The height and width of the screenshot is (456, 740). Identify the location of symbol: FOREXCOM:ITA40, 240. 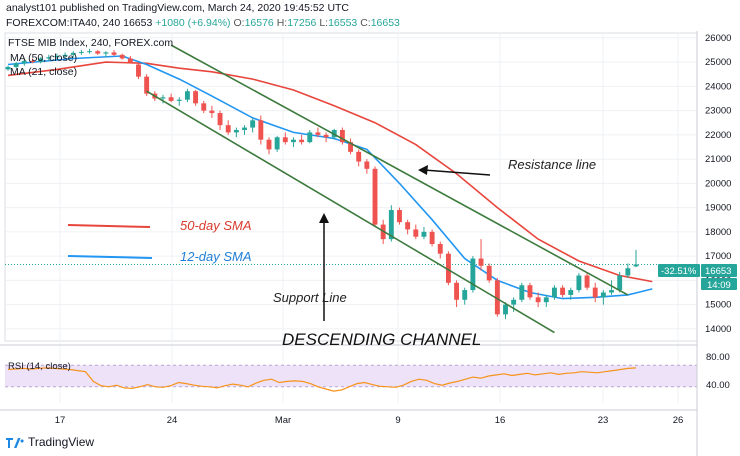
(63, 23).